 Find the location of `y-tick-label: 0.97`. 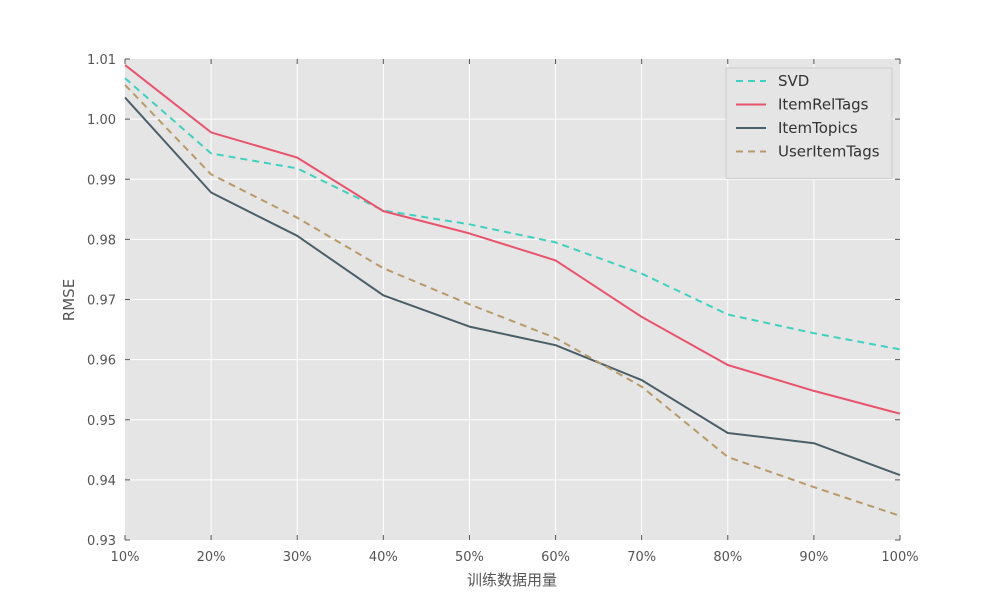

y-tick-label: 0.97 is located at coordinates (101, 301).